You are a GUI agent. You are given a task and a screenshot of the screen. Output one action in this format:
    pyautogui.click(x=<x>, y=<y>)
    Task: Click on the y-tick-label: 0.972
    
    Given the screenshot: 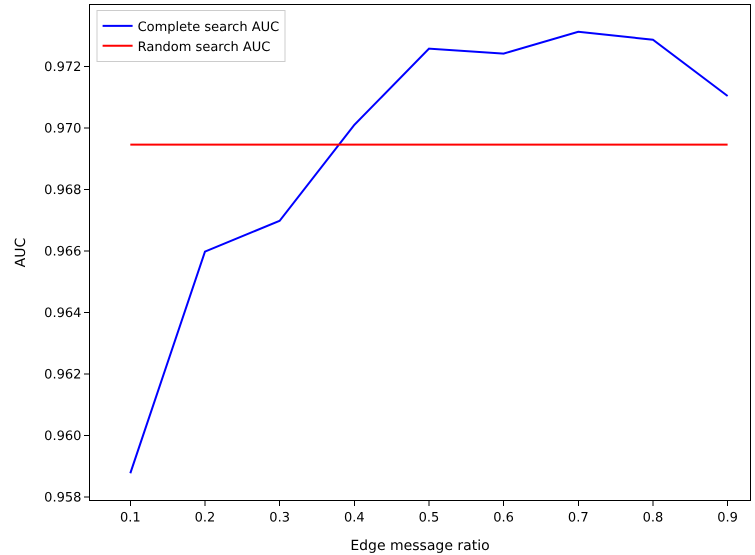 What is the action you would take?
    pyautogui.click(x=63, y=68)
    